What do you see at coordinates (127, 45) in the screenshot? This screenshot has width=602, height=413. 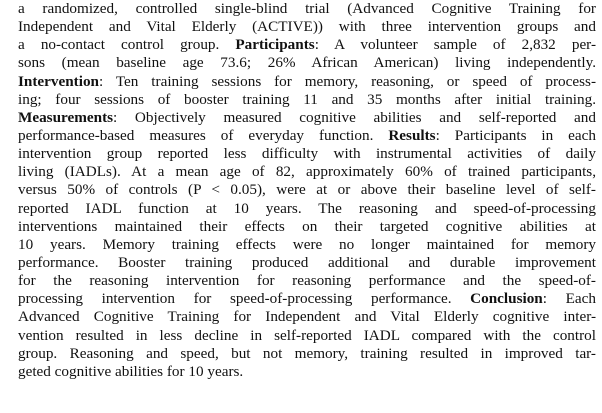 I see `line-text: a no-contact control group.` at bounding box center [127, 45].